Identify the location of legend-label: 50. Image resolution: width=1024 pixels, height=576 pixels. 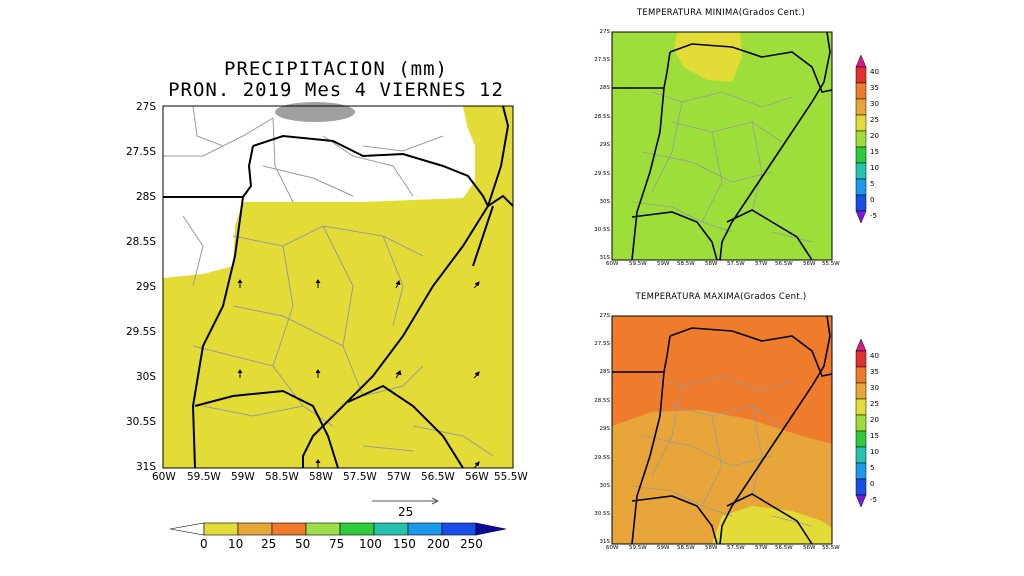
(303, 544).